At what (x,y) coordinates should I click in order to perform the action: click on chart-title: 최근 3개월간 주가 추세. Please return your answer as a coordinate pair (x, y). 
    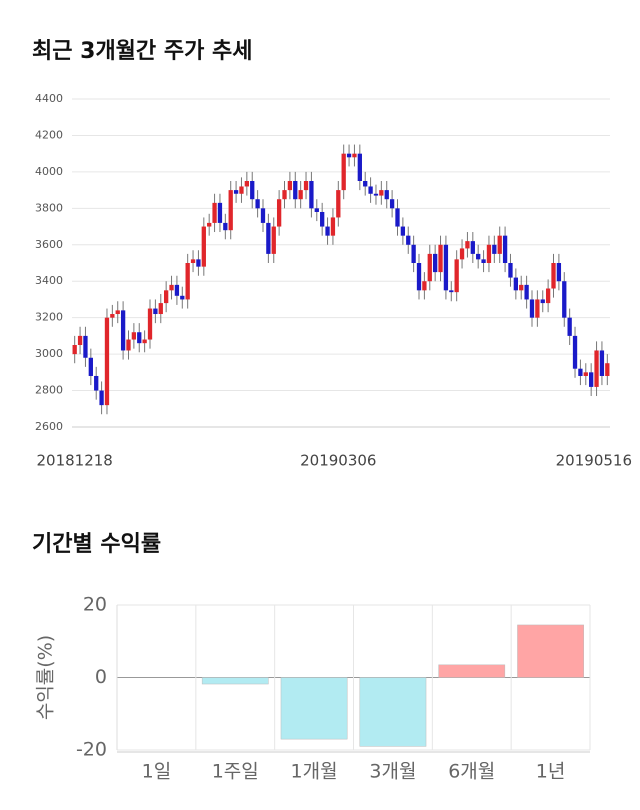
    Looking at the image, I should click on (142, 51).